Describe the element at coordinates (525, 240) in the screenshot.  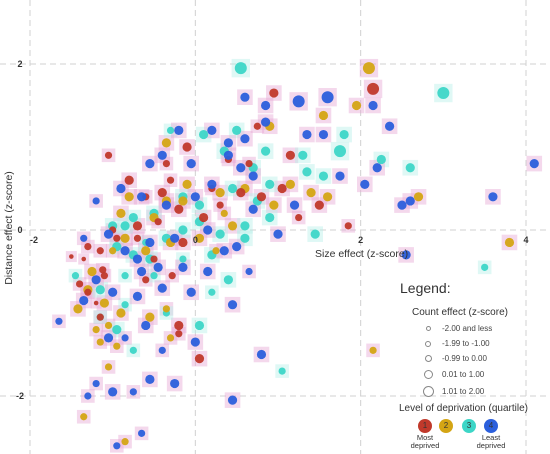
I see `x-tick-label: 4` at that location.